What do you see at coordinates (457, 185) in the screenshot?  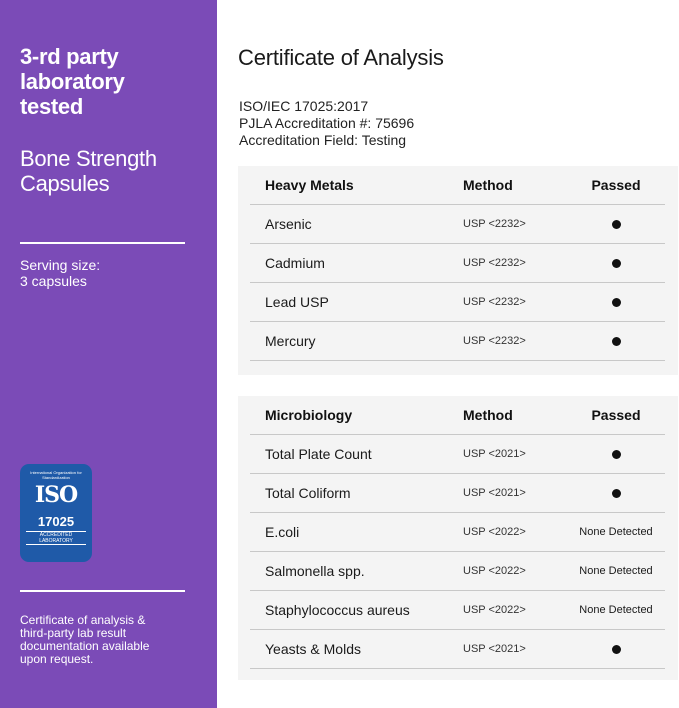 I see `table-header: Heavy Metals Method Passed` at bounding box center [457, 185].